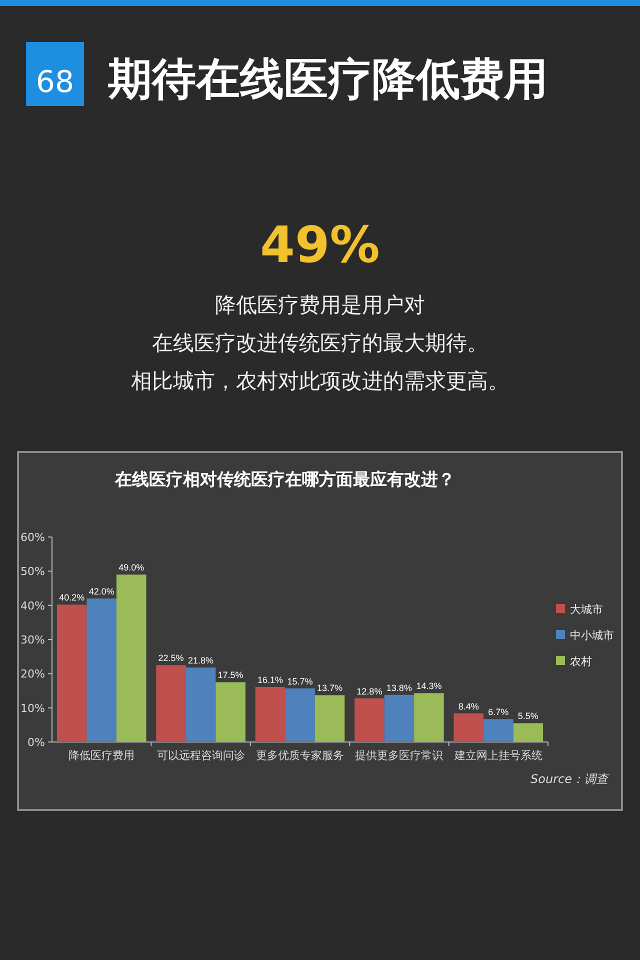  What do you see at coordinates (570, 779) in the screenshot?
I see `source-note: Source：调查` at bounding box center [570, 779].